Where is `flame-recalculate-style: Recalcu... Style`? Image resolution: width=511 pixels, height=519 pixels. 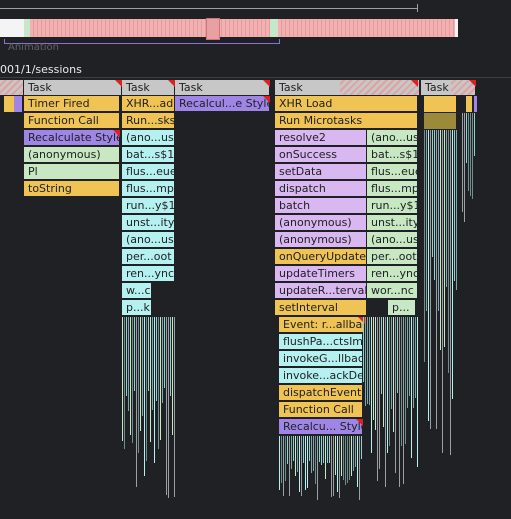
flame-recalculate-style: Recalcu... Style is located at coordinates (321, 427).